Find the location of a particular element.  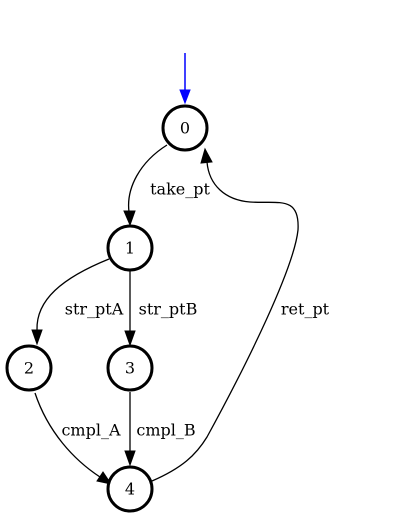

state-label-3: 3 is located at coordinates (130, 368).